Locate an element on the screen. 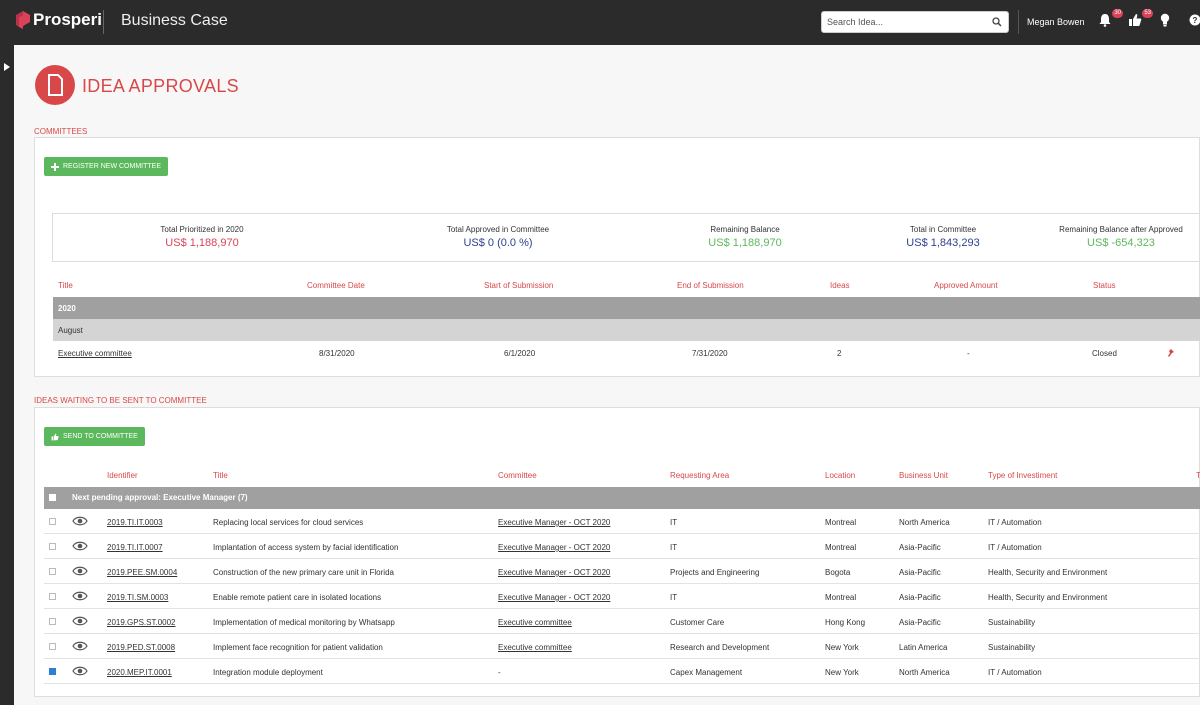 This screenshot has height=705, width=1200. user-name: Megan Bowen is located at coordinates (1056, 22).